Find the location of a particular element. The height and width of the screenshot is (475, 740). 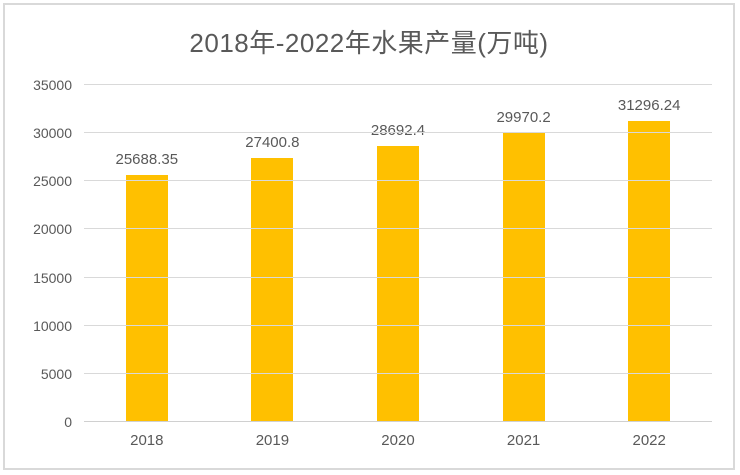

bar-slot-2022: 31296.24 is located at coordinates (649, 253).